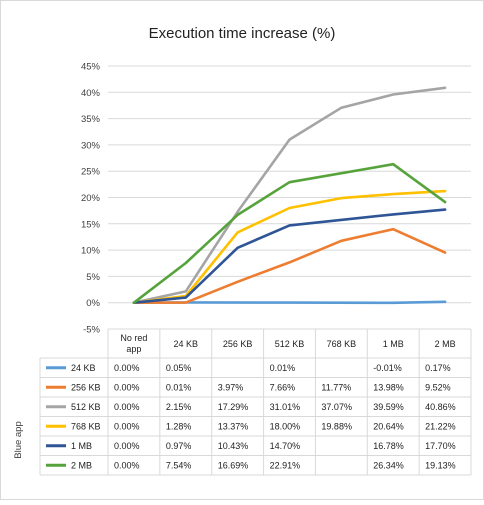 Image resolution: width=484 pixels, height=505 pixels. Describe the element at coordinates (438, 368) in the screenshot. I see `table-cell: 0.17%` at that location.